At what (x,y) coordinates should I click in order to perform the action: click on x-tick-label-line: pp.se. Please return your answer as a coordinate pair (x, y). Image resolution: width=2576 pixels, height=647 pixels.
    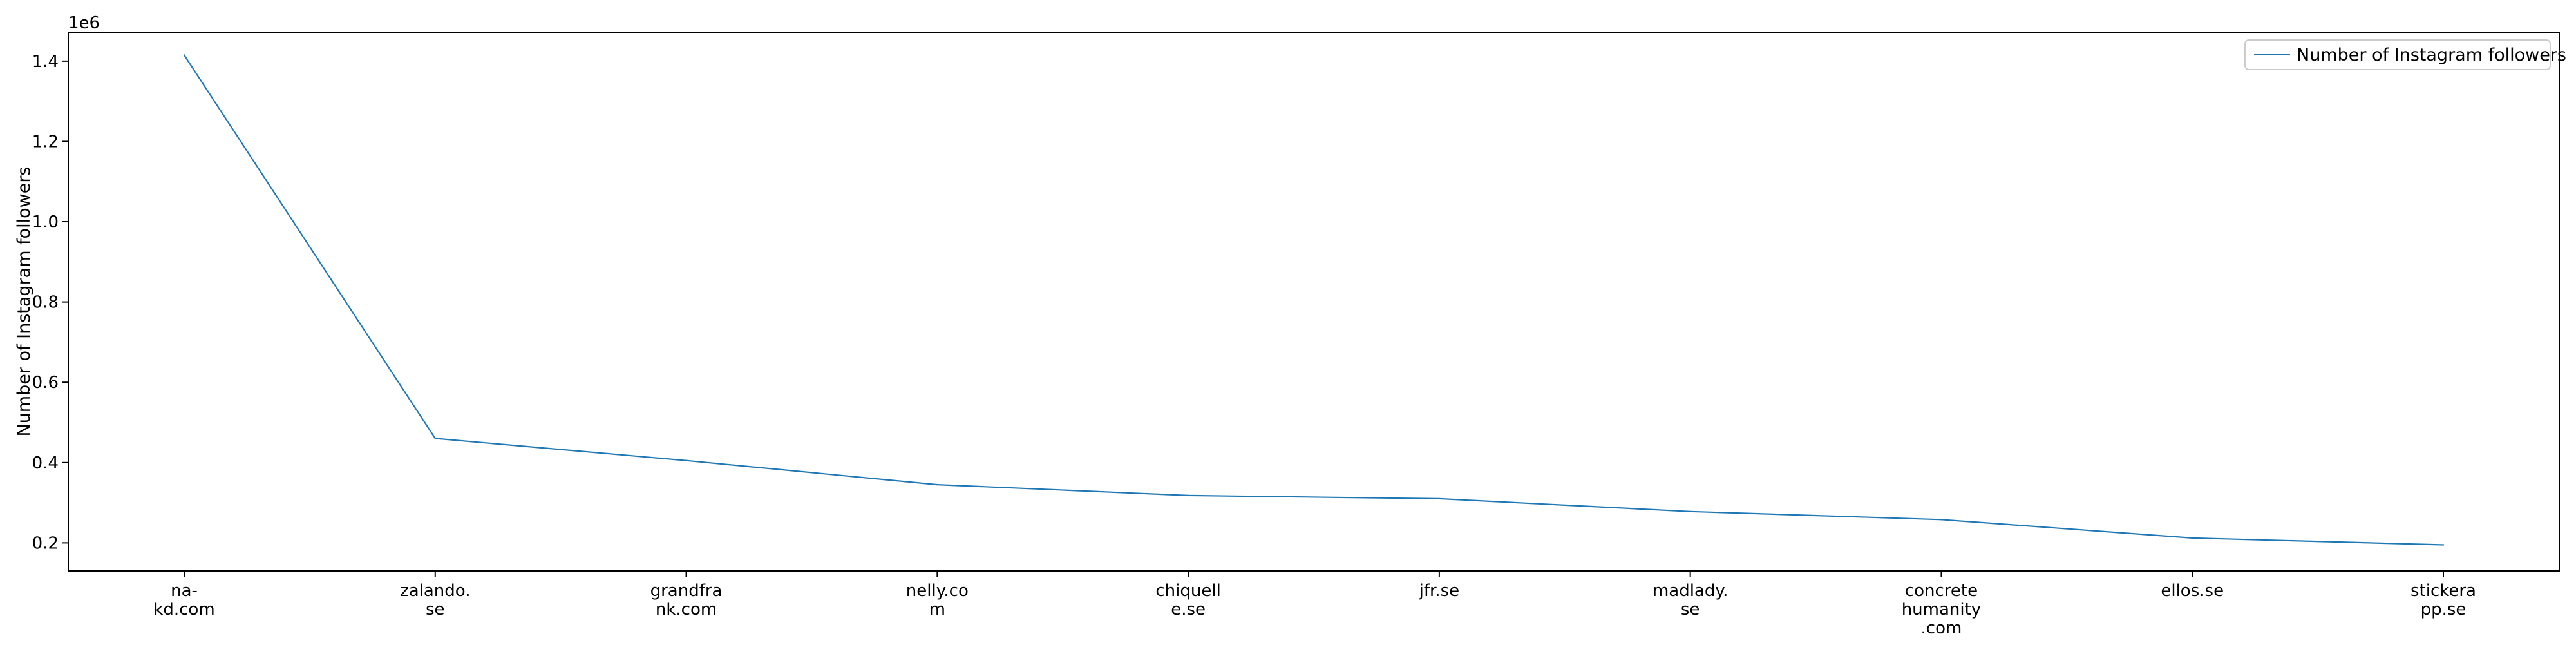
    Looking at the image, I should click on (2444, 609).